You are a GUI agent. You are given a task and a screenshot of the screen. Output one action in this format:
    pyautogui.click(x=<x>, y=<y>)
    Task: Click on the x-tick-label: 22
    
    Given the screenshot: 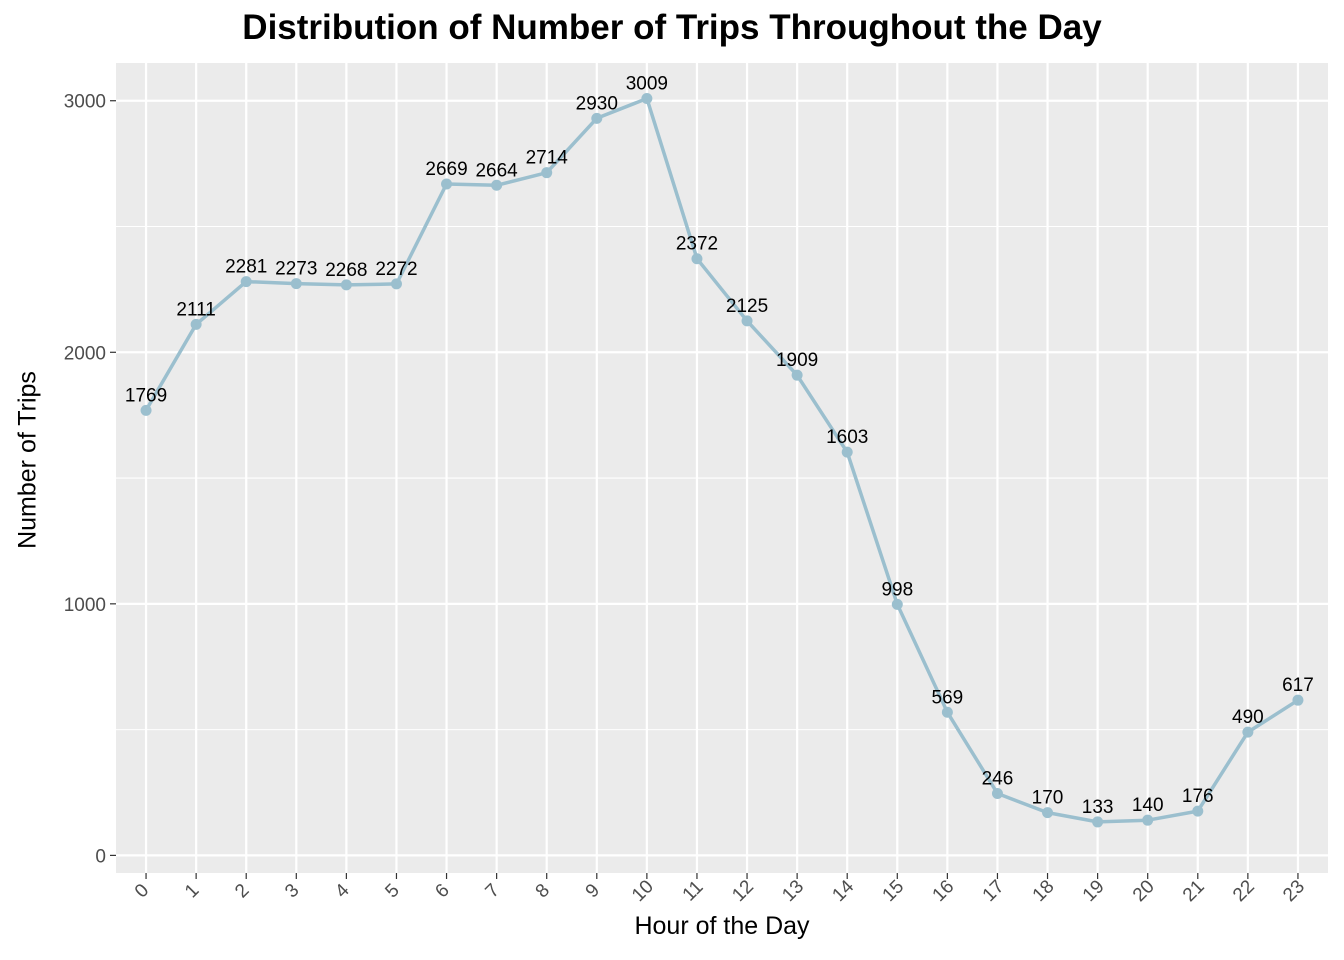 What is the action you would take?
    pyautogui.click(x=1244, y=891)
    